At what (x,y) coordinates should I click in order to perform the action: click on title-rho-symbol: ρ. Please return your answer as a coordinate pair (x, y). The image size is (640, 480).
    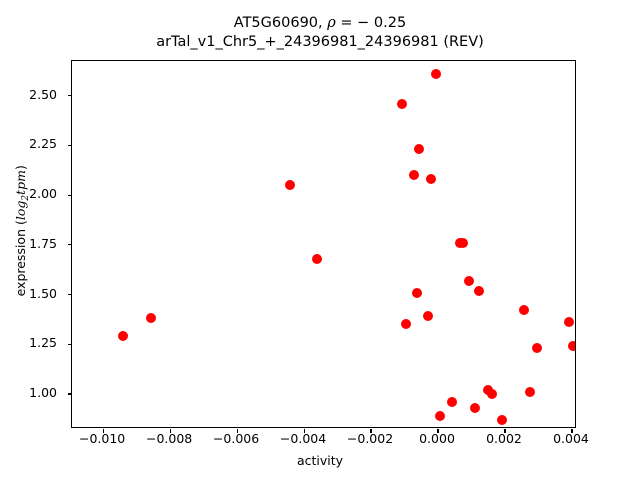
    Looking at the image, I should click on (331, 23).